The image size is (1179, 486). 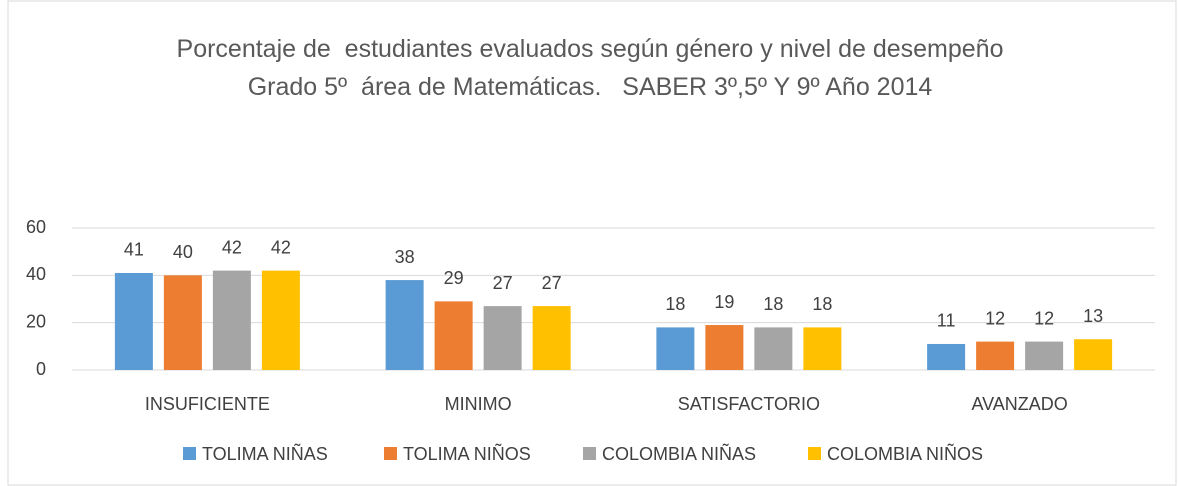 I want to click on x-tick-label: INSUFICIENTE, so click(x=207, y=404).